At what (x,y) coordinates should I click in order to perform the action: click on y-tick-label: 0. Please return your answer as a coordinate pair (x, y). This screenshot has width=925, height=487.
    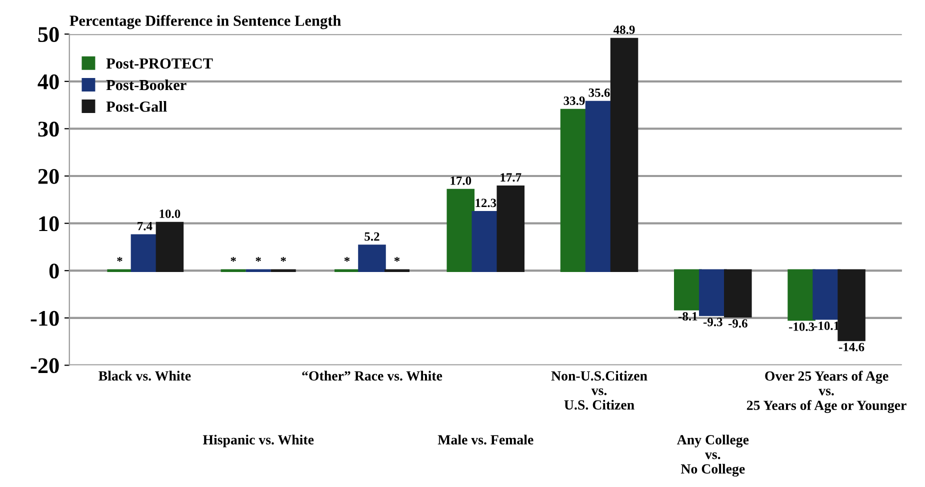
    Looking at the image, I should click on (54, 271).